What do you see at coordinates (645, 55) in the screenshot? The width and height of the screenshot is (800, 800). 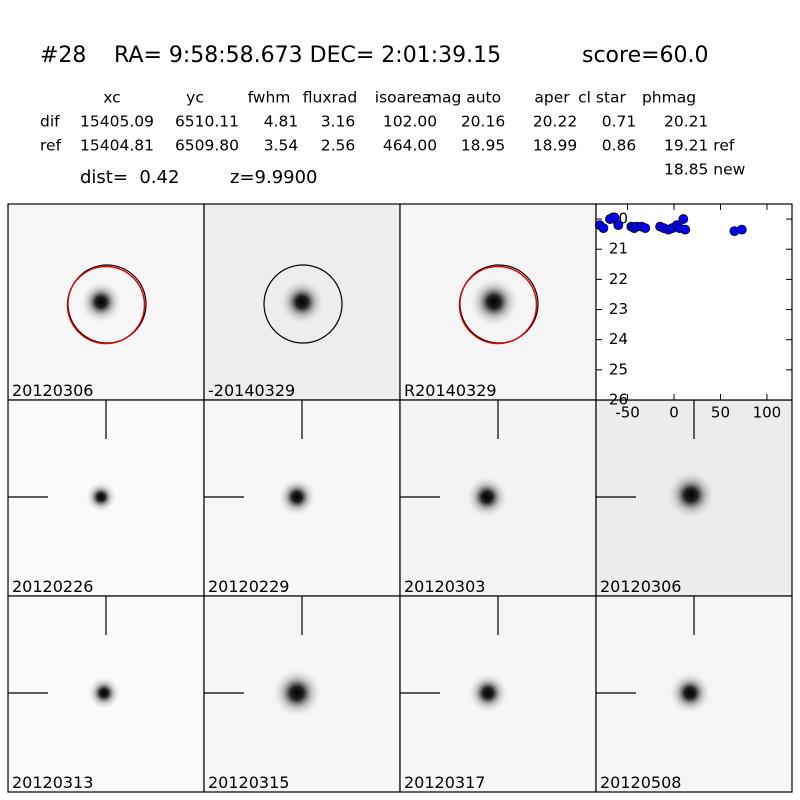 I see `score: score=60.0` at bounding box center [645, 55].